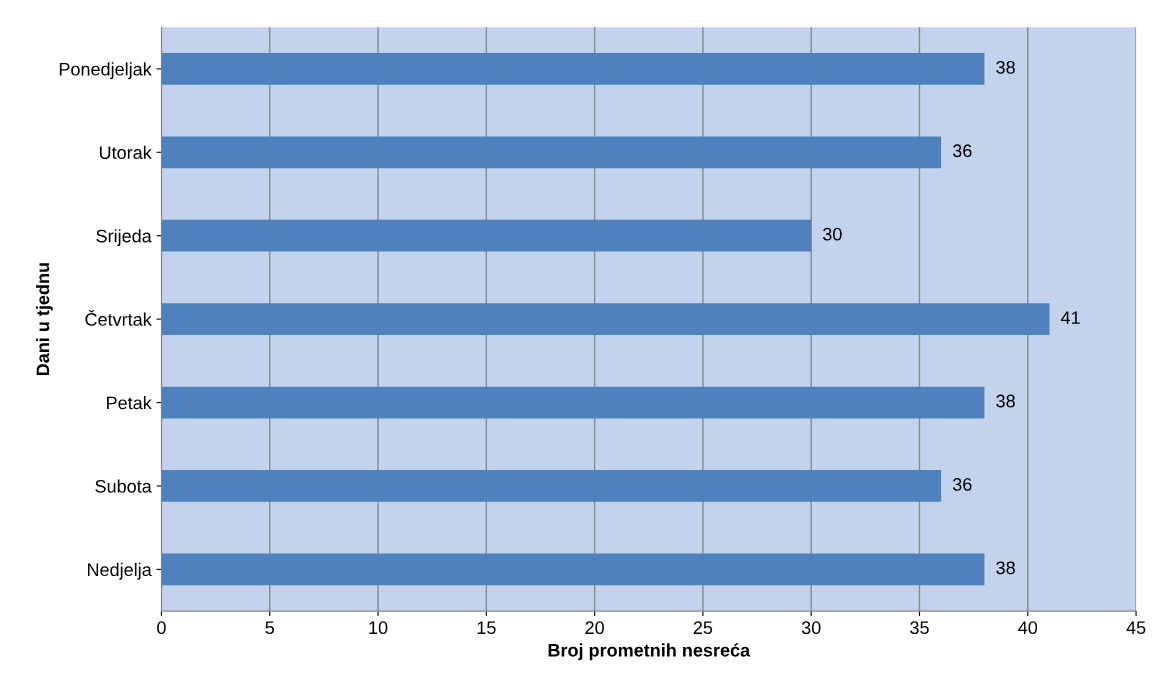 This screenshot has width=1170, height=679. I want to click on y-tick-label: Utorak, so click(125, 152).